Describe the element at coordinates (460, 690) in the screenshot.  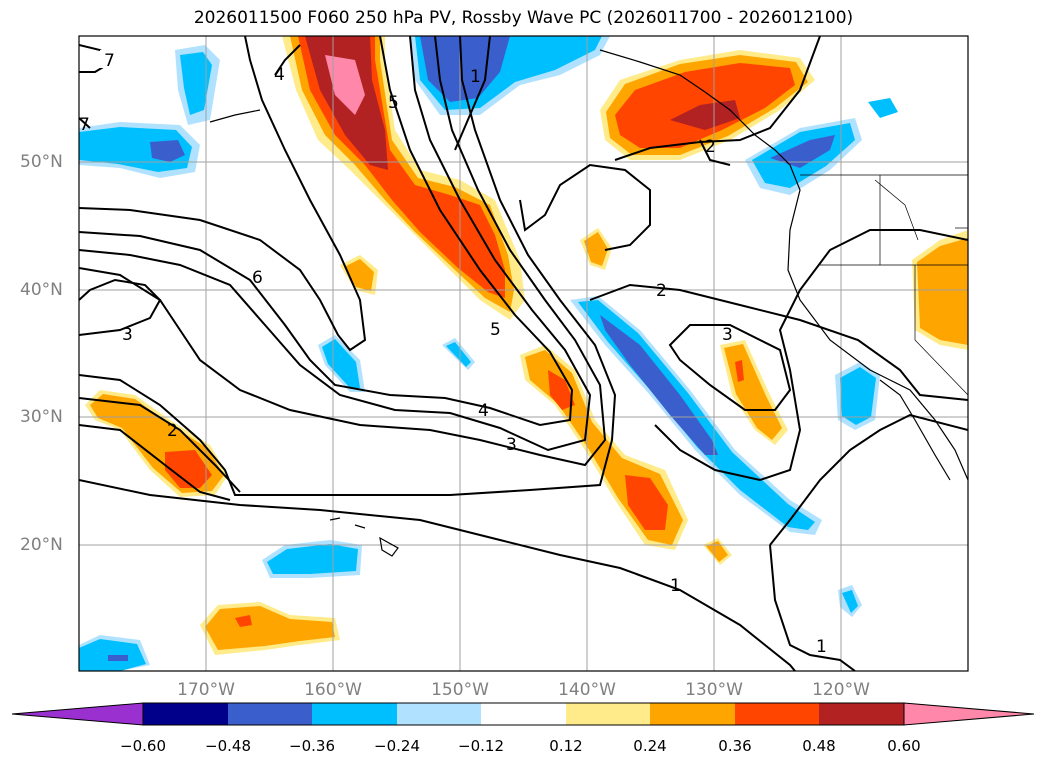
I see `lon-label: 150°W` at that location.